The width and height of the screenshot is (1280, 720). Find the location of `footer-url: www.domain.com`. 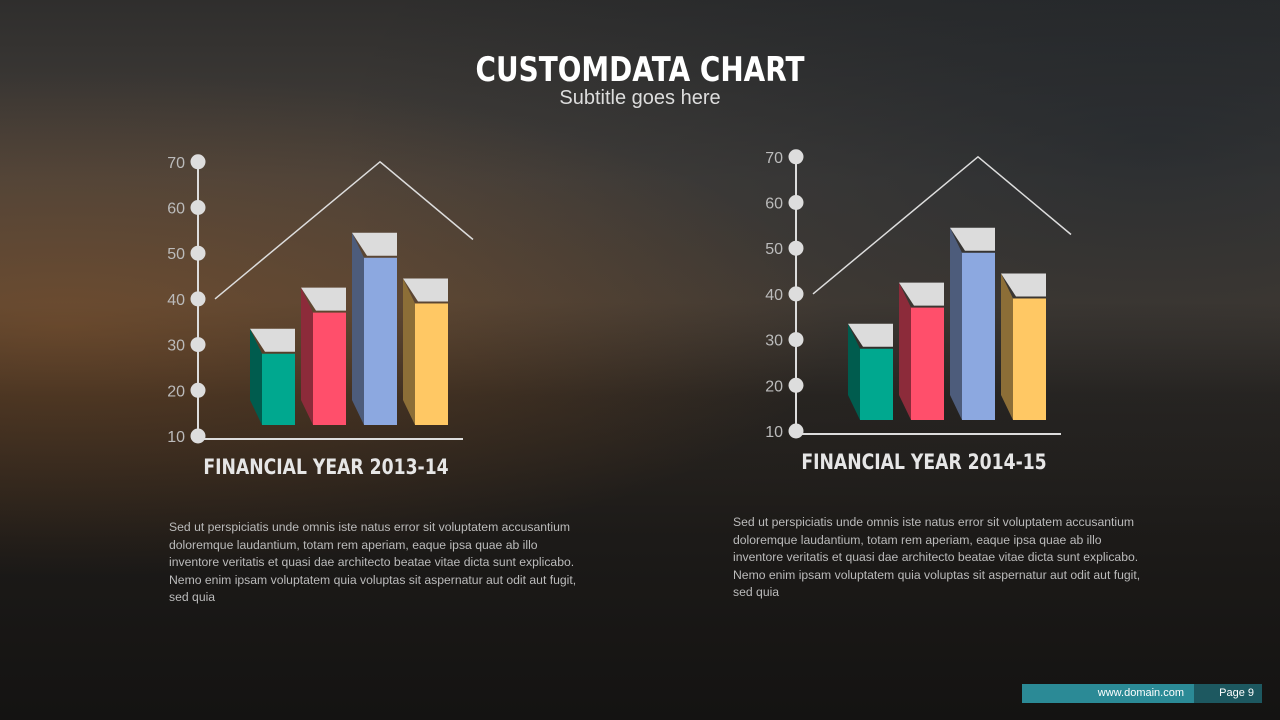

footer-url: www.domain.com is located at coordinates (1108, 693).